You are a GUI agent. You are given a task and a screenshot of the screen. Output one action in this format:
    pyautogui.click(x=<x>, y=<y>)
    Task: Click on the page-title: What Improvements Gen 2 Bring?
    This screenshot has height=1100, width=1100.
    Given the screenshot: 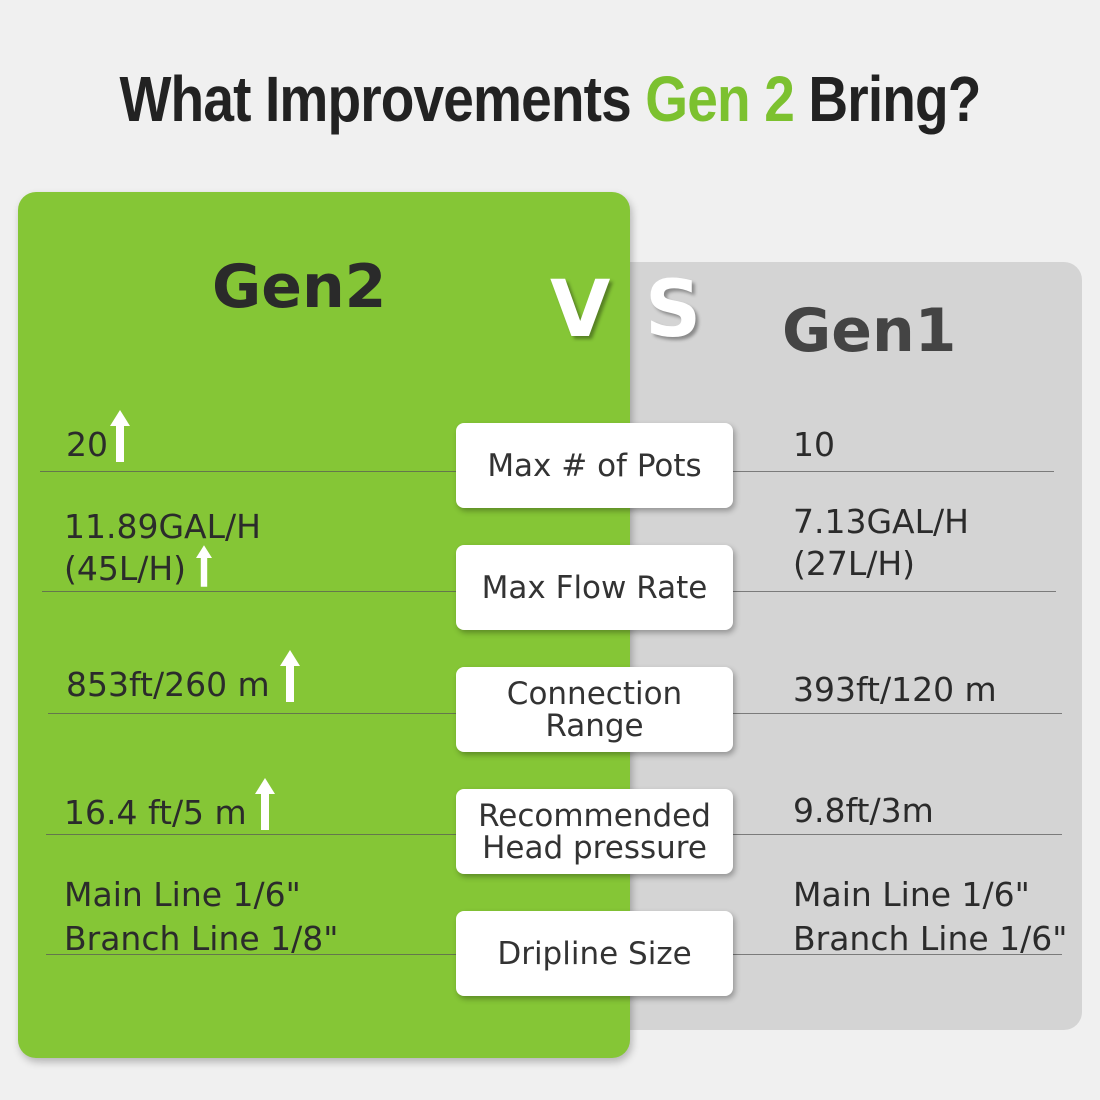 What is the action you would take?
    pyautogui.click(x=550, y=99)
    